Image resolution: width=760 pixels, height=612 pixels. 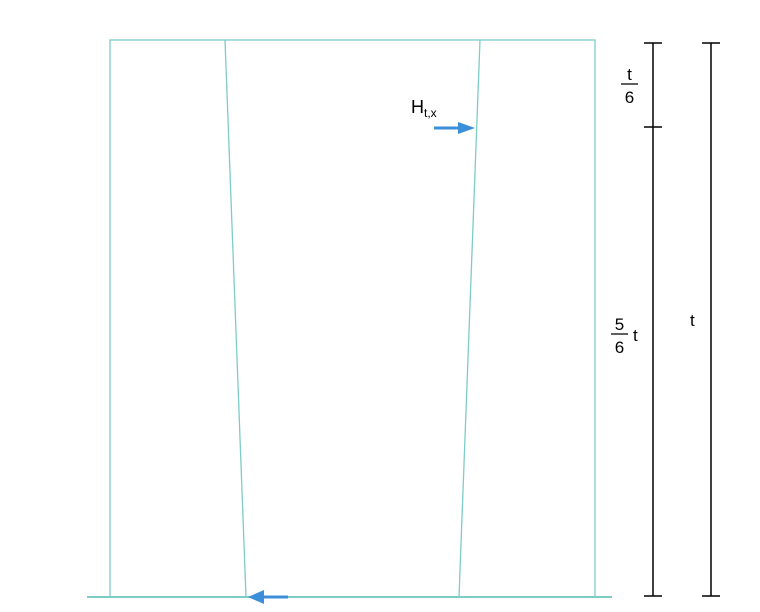 I want to click on lower-dim-numerator: 5, so click(x=619, y=324).